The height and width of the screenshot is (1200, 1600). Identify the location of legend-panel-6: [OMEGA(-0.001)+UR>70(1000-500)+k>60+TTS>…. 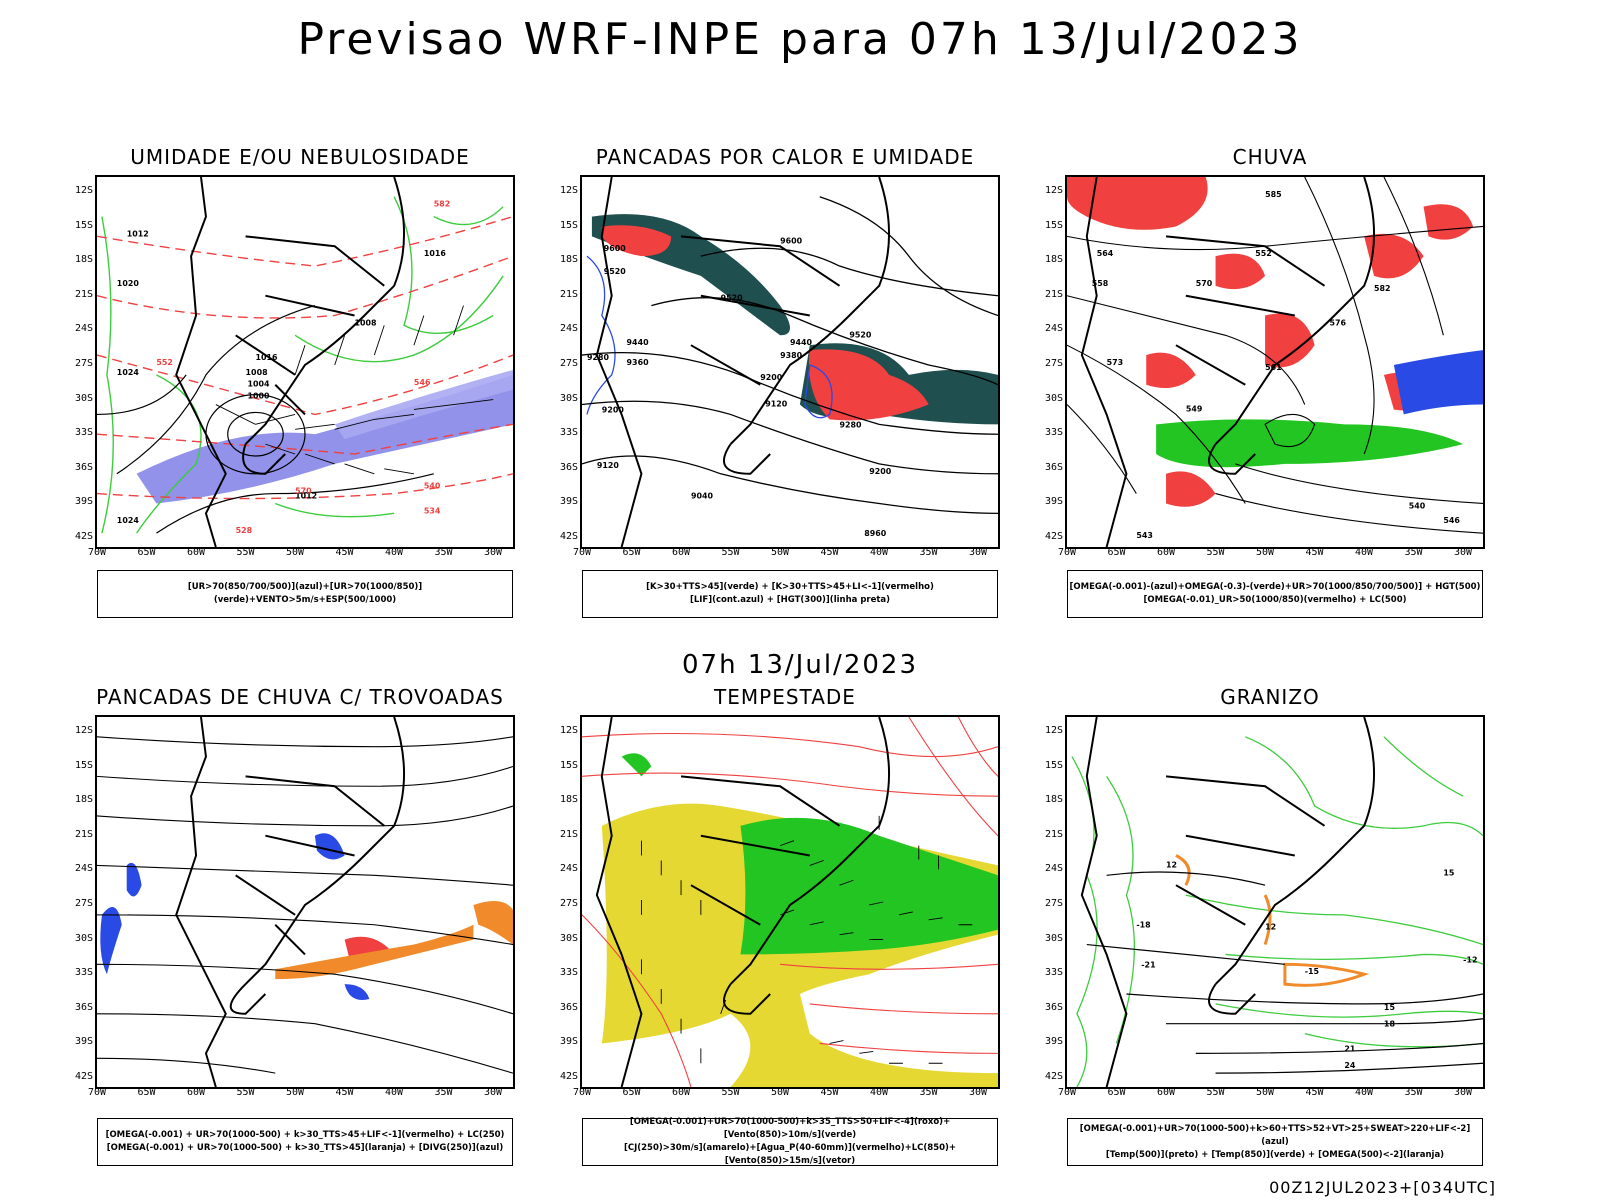
(1275, 1142).